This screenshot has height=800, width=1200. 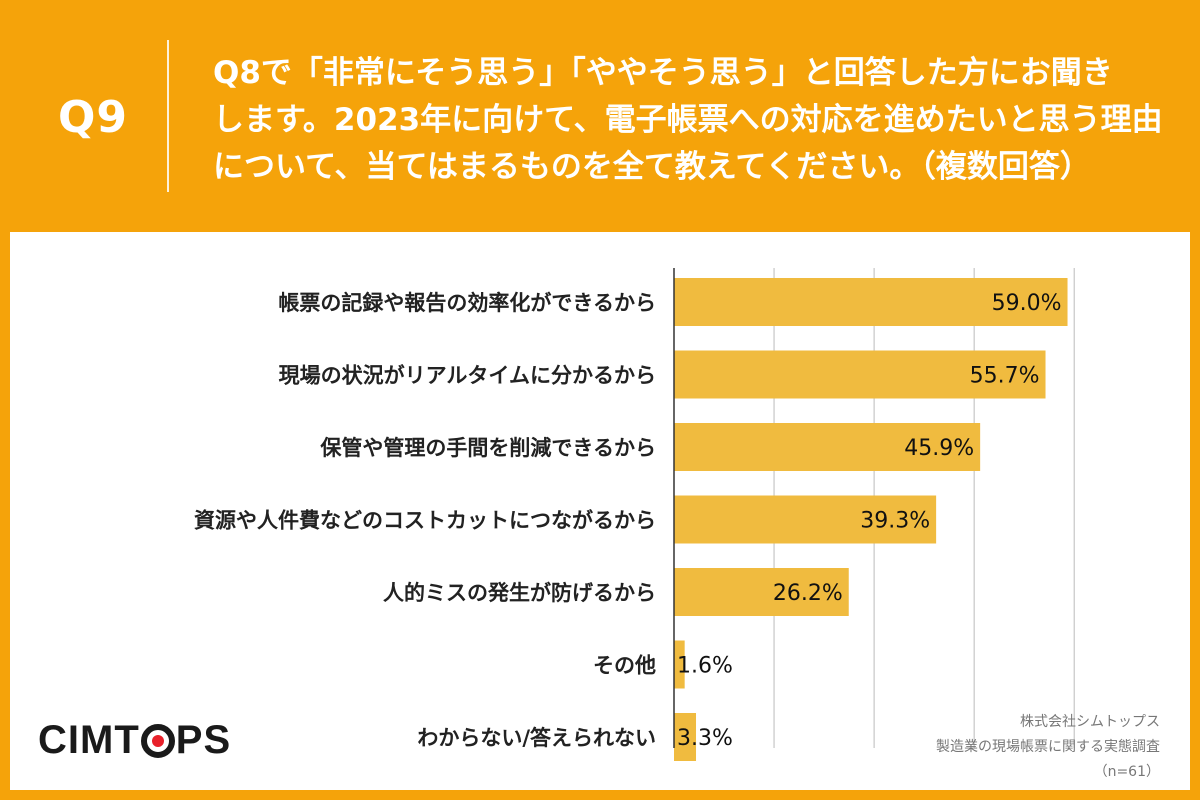 What do you see at coordinates (425, 521) in the screenshot?
I see `category-label: 資源や人件費などのコストカットにつながるから` at bounding box center [425, 521].